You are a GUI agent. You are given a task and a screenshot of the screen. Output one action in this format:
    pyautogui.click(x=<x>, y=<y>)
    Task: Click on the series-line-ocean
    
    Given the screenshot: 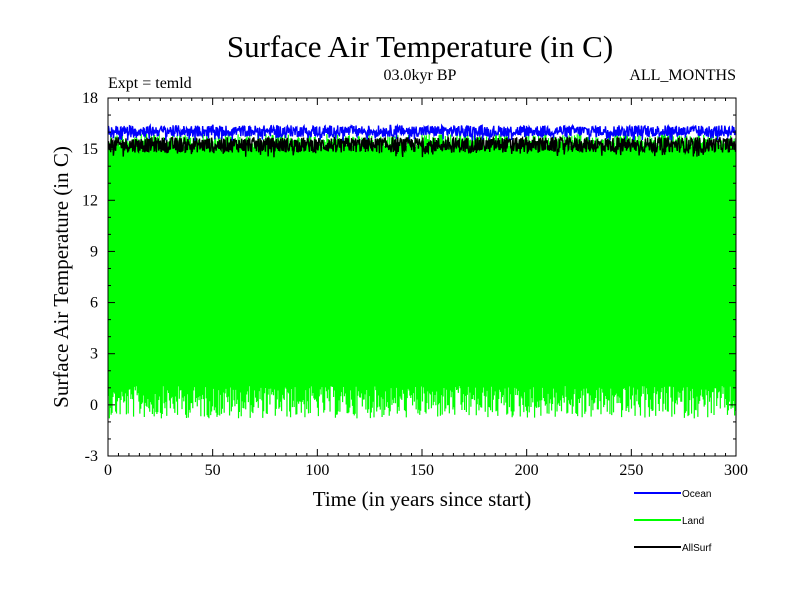 What is the action you would take?
    pyautogui.click(x=422, y=132)
    